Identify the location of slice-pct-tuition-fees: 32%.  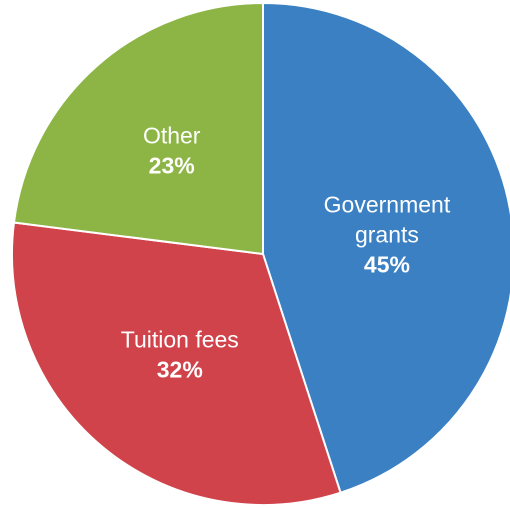
(180, 370).